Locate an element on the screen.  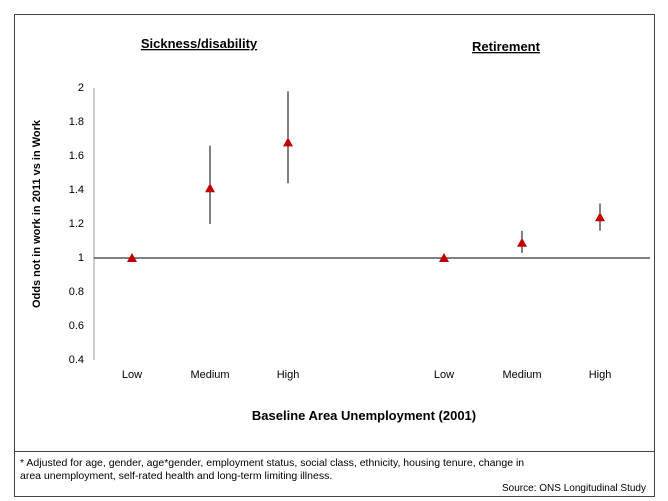
source-note: Source: ONS Longitudinal Study is located at coordinates (574, 488).